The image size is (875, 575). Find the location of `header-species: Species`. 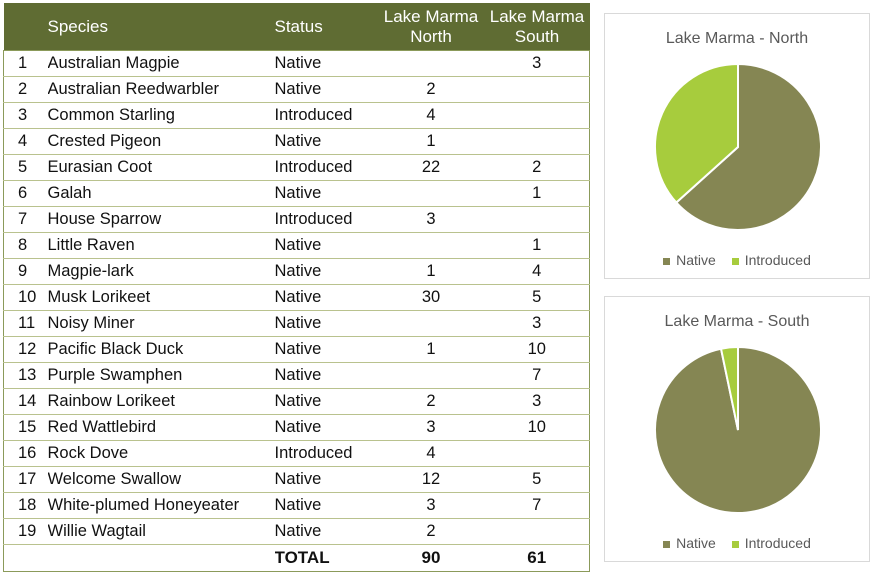

header-species: Species is located at coordinates (161, 27).